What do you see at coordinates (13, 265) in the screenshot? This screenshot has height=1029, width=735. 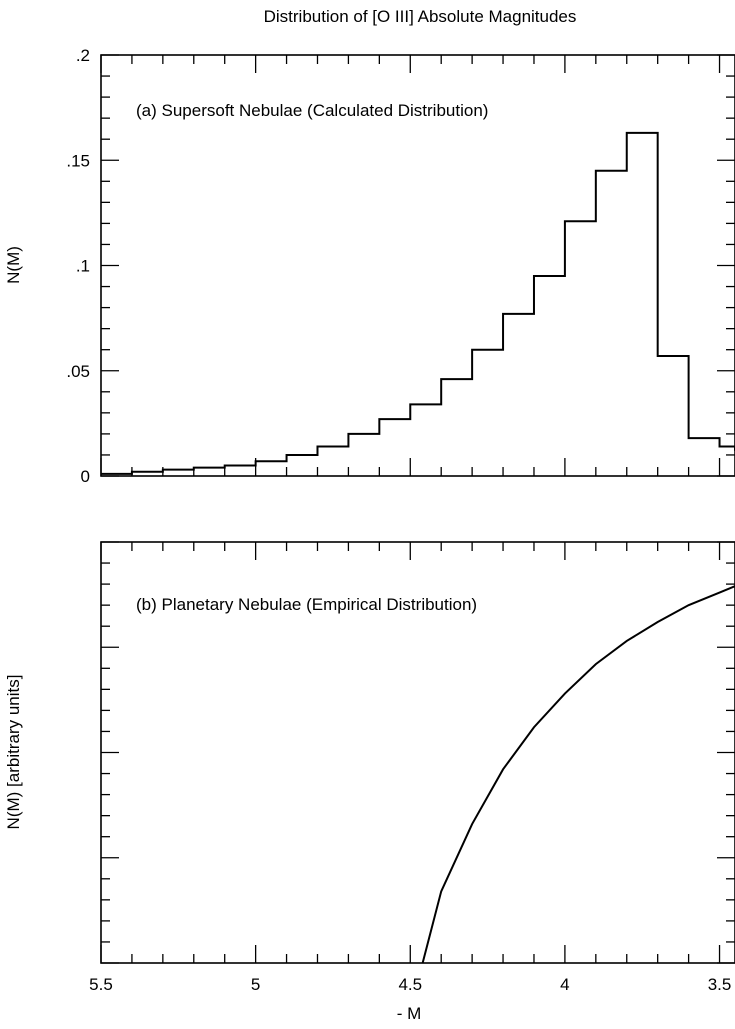 I see `panel-a-ylabel: N(M)` at bounding box center [13, 265].